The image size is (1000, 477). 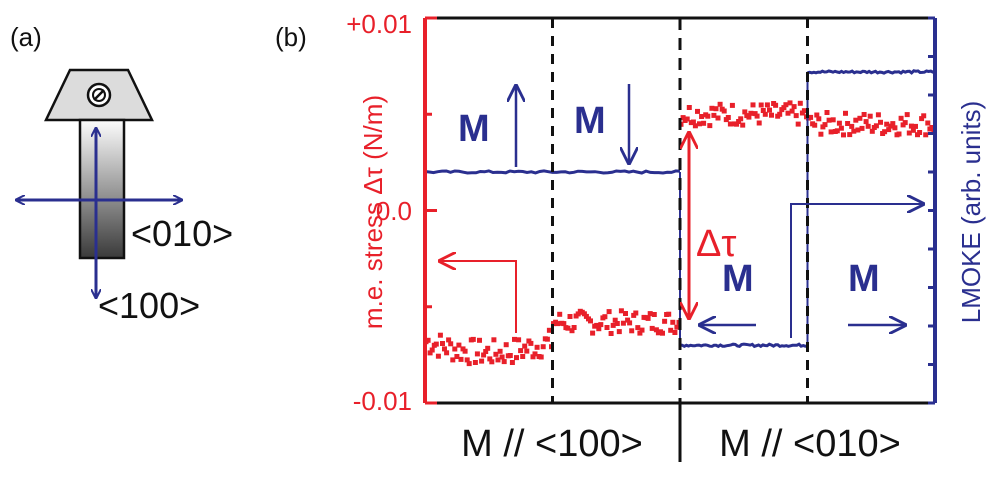 What do you see at coordinates (149, 305) in the screenshot?
I see `direction-label-100: <100>` at bounding box center [149, 305].